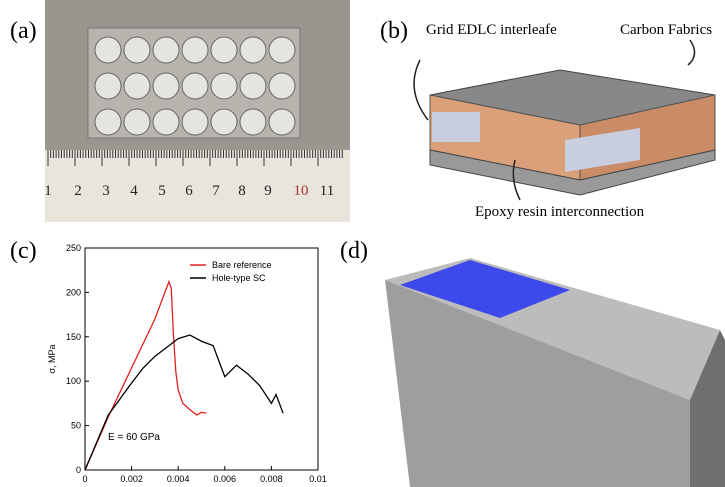 The image size is (725, 487). What do you see at coordinates (216, 191) in the screenshot?
I see `ruler-label: 7` at bounding box center [216, 191].